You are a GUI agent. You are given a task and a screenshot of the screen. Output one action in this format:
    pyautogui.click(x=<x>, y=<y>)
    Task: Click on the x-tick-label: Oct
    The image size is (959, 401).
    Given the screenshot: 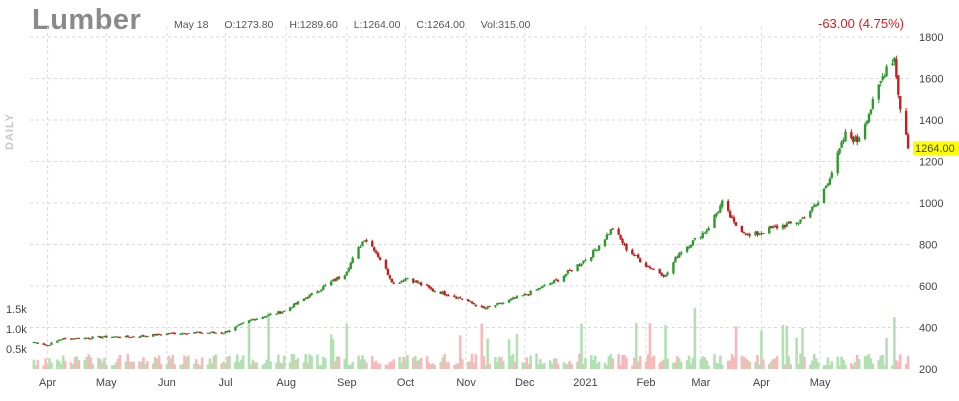 What is the action you would take?
    pyautogui.click(x=405, y=383)
    